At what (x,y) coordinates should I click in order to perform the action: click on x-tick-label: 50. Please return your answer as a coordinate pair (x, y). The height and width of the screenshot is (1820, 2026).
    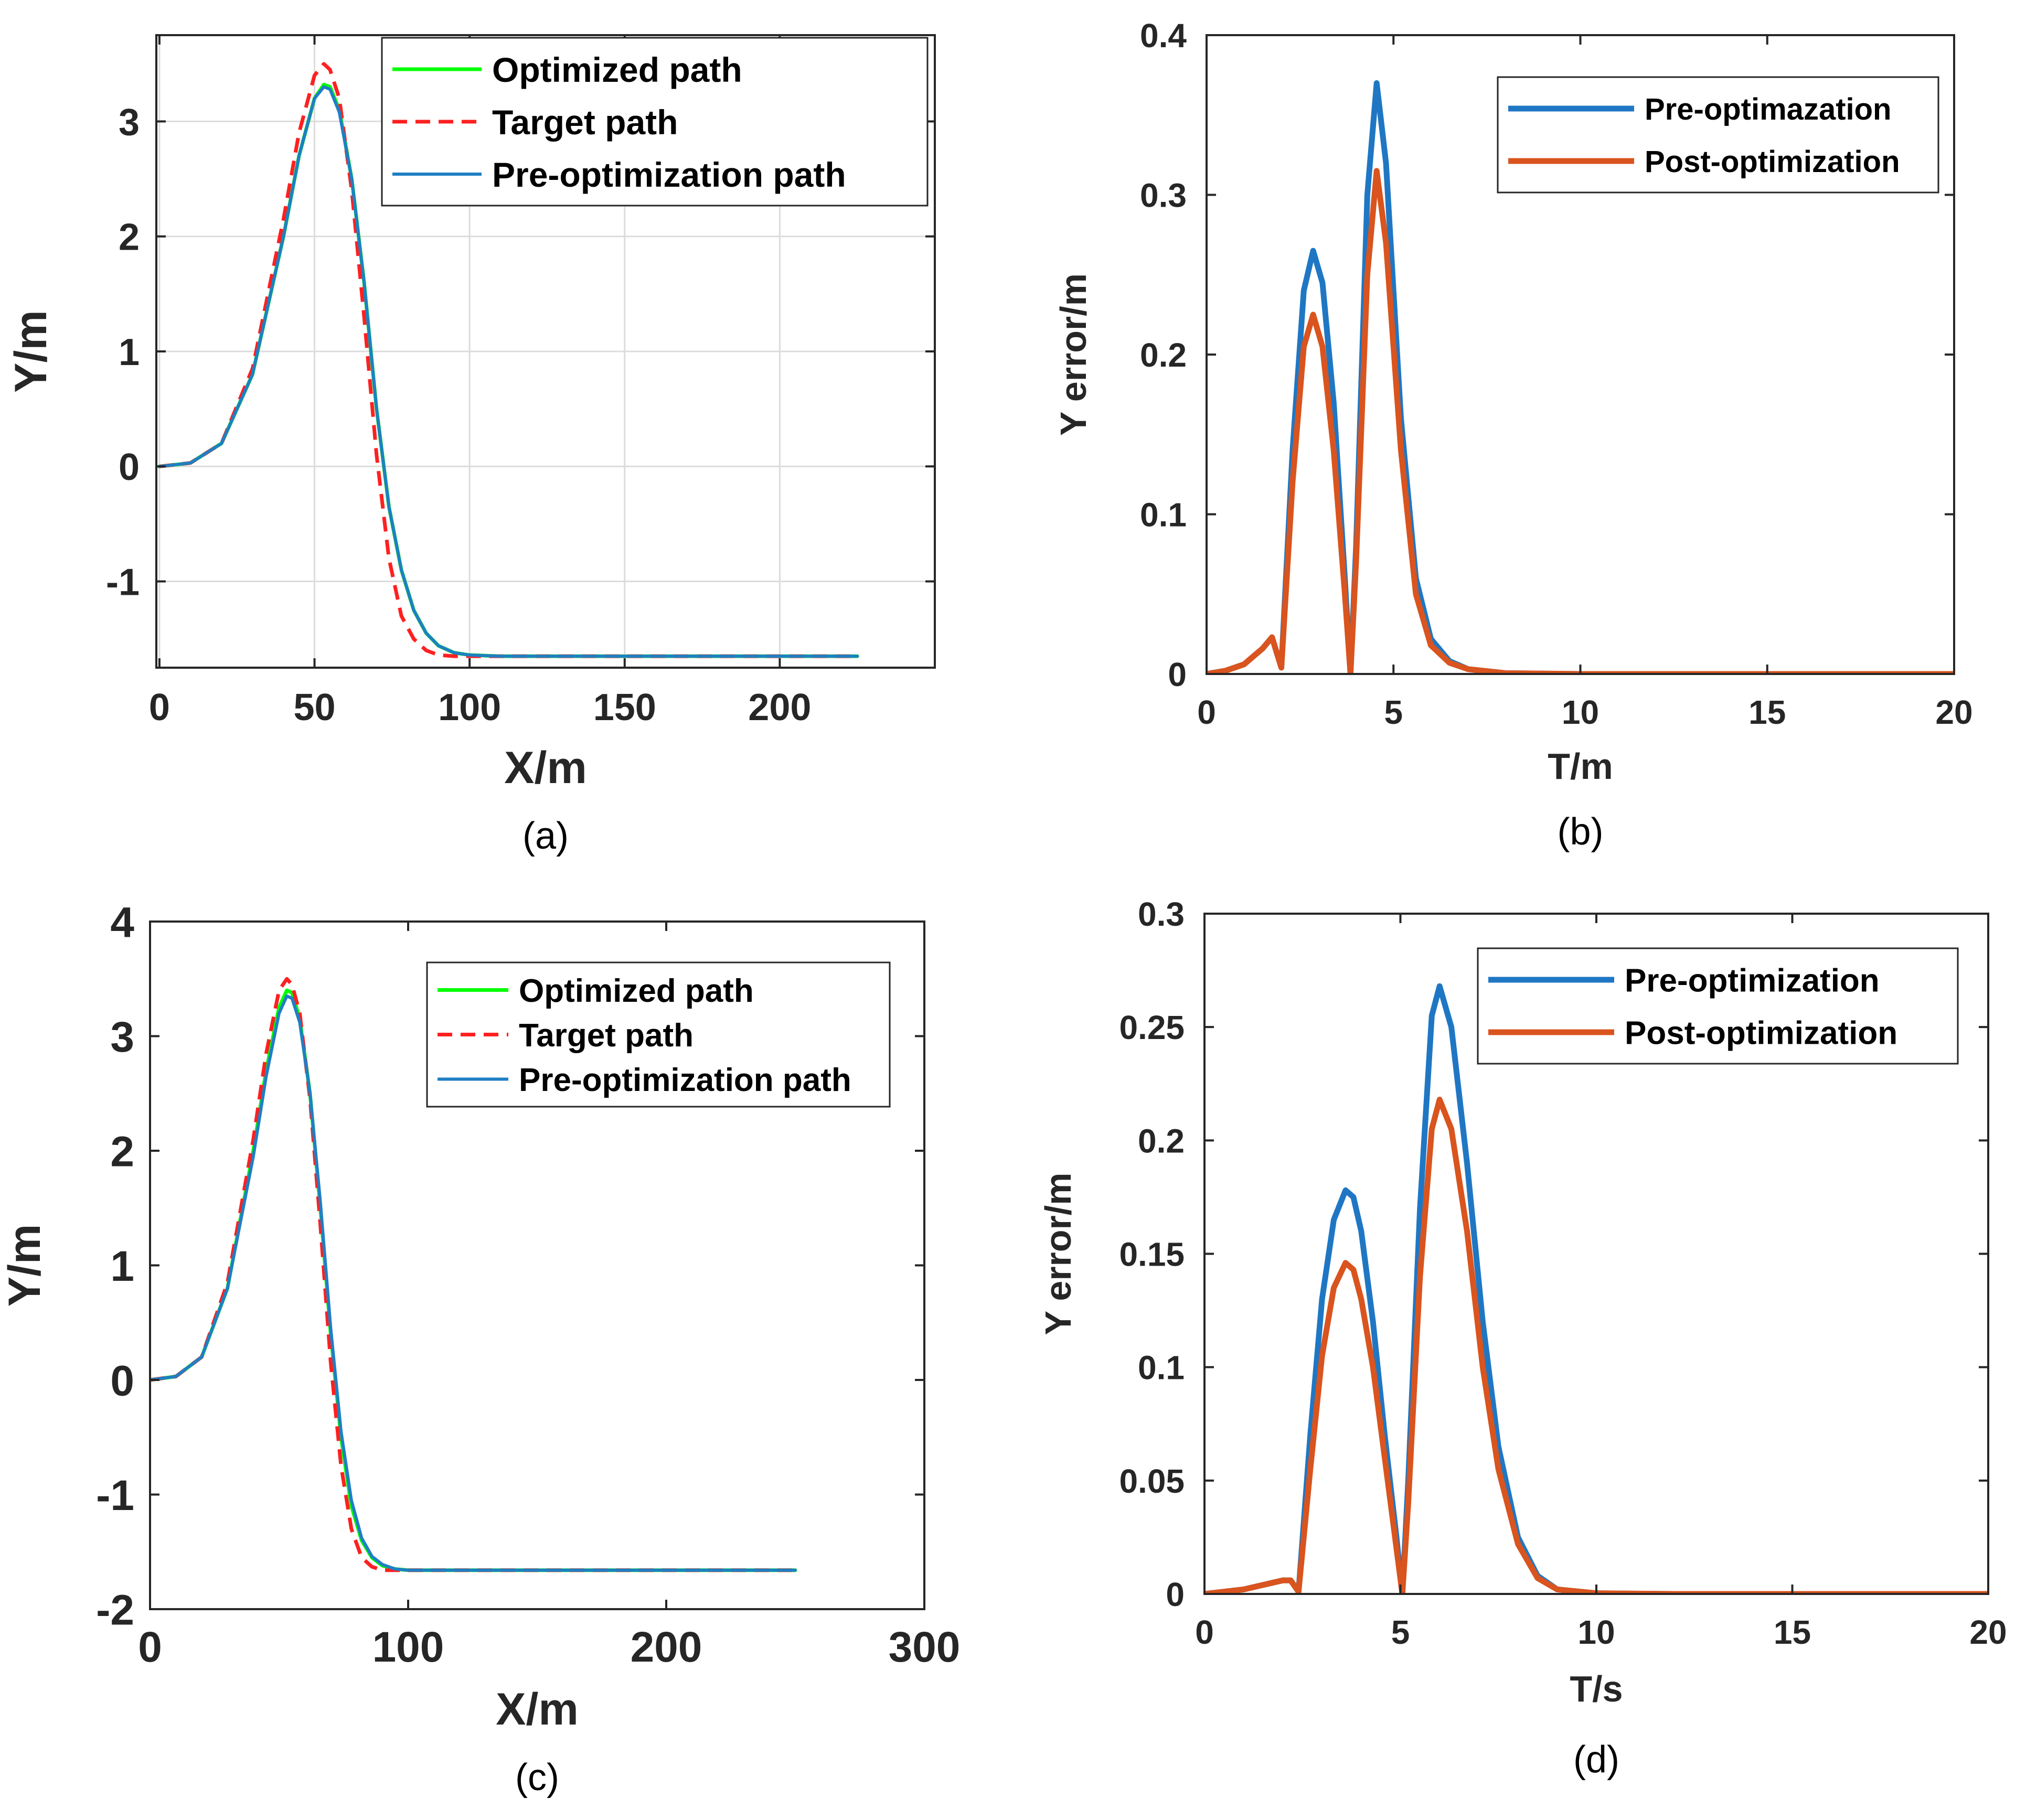
    Looking at the image, I should click on (314, 708).